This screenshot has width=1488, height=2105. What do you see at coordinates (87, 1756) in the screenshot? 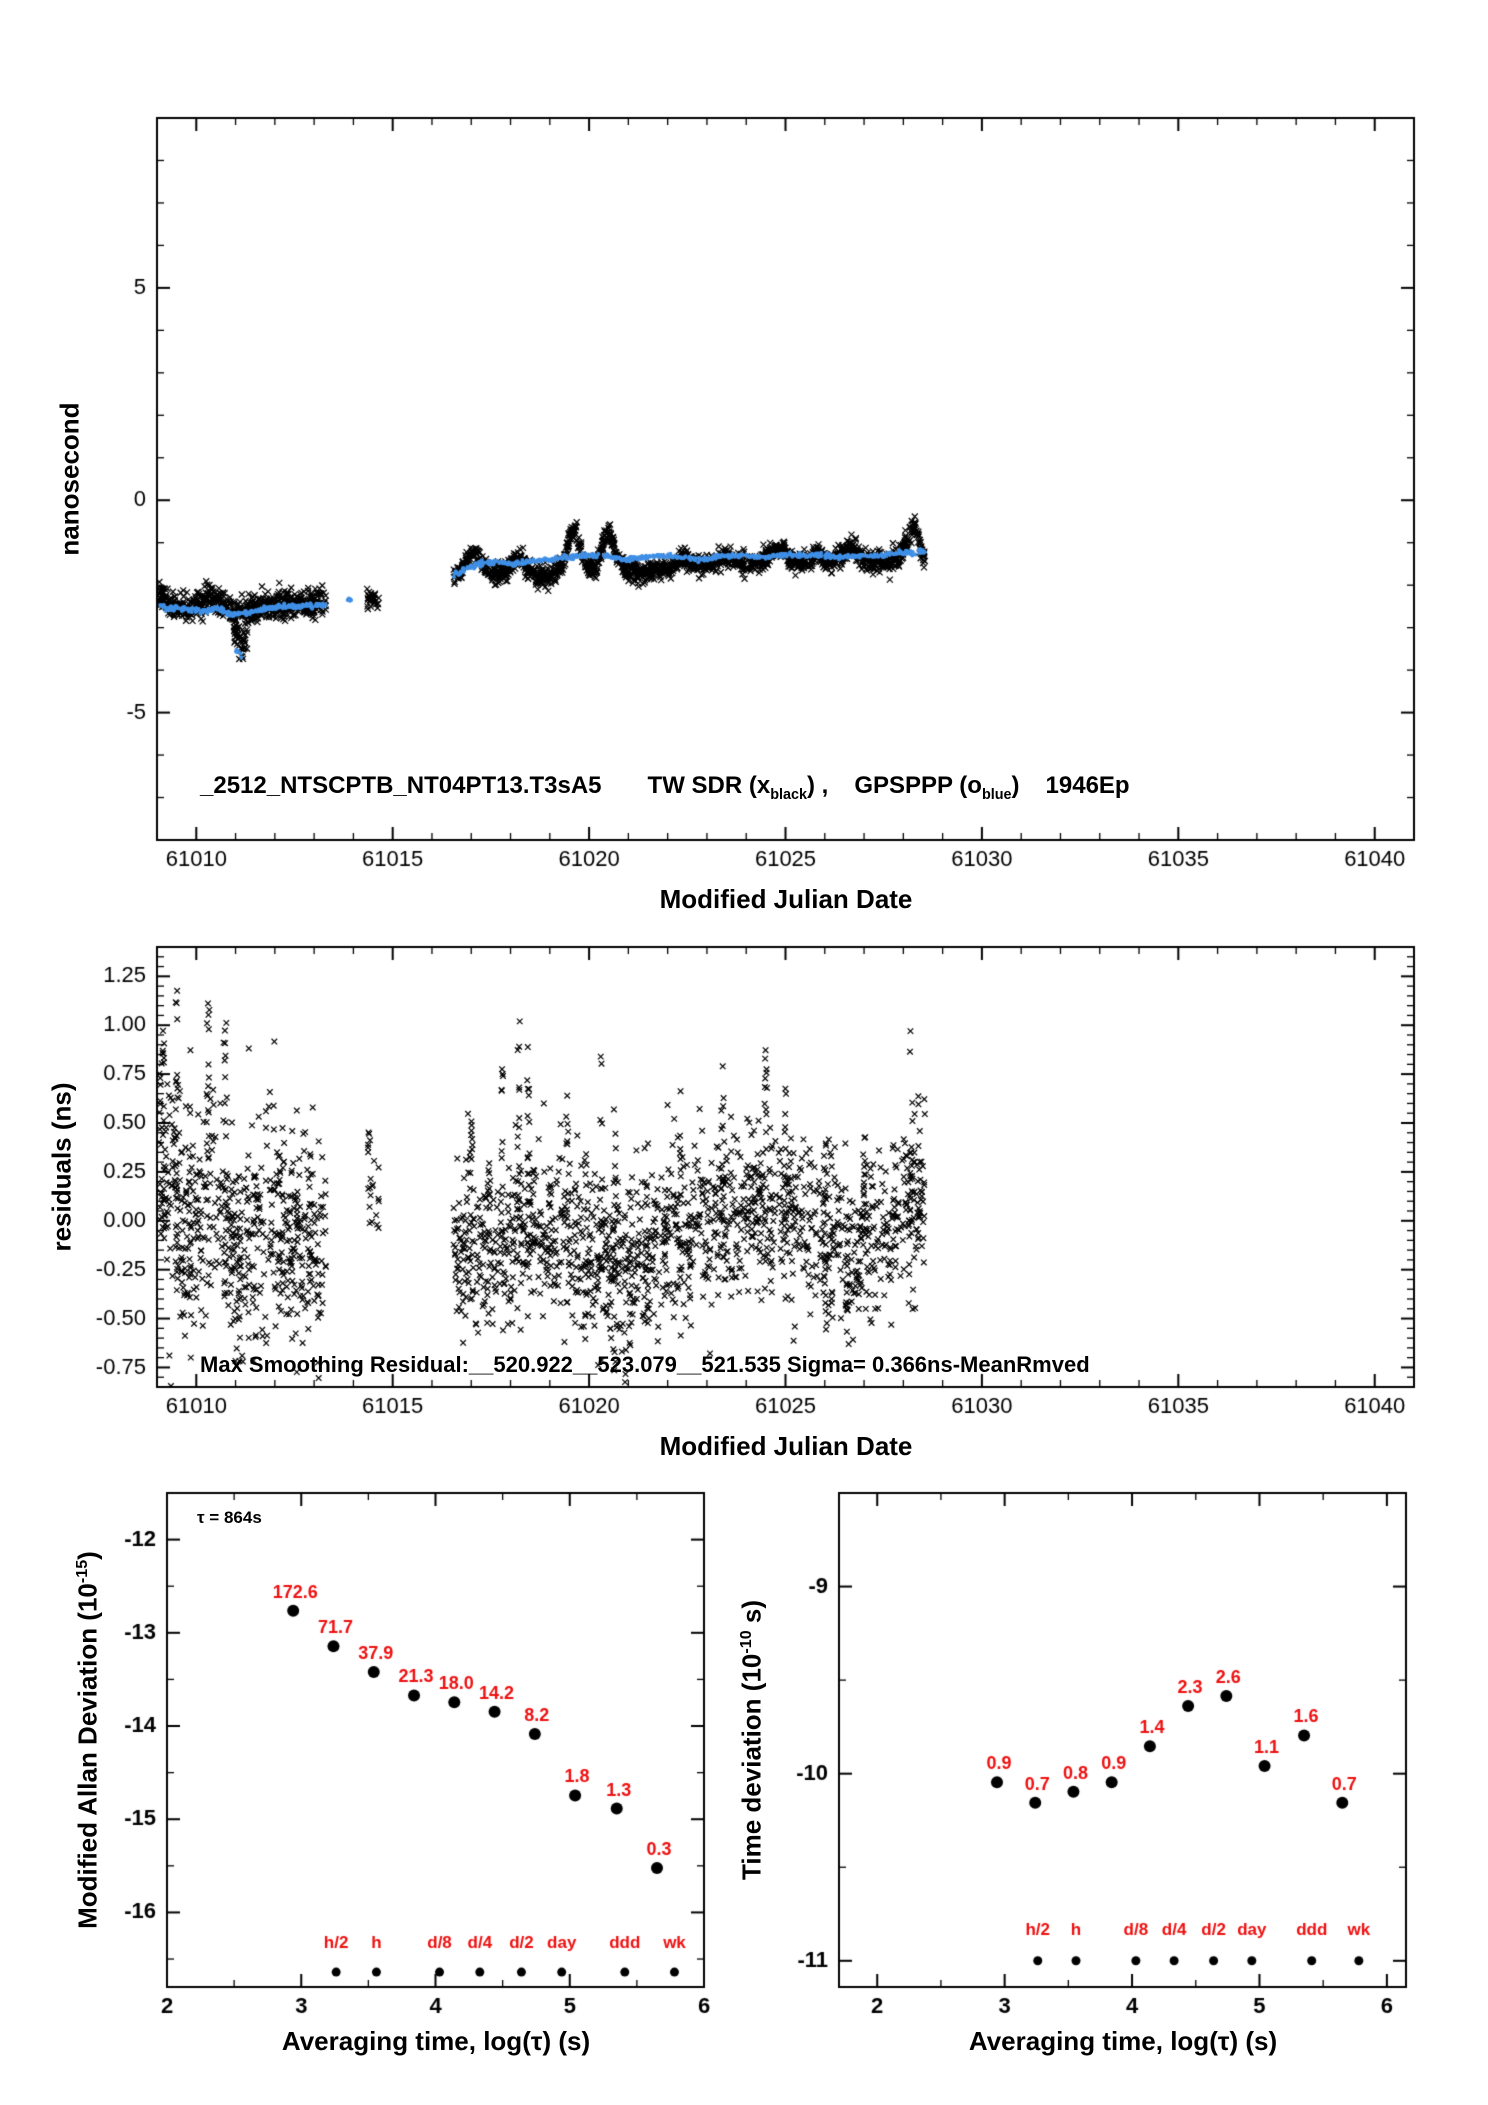
I see `p3-ylabel-base: Modified Allan Deviation (10` at bounding box center [87, 1756].